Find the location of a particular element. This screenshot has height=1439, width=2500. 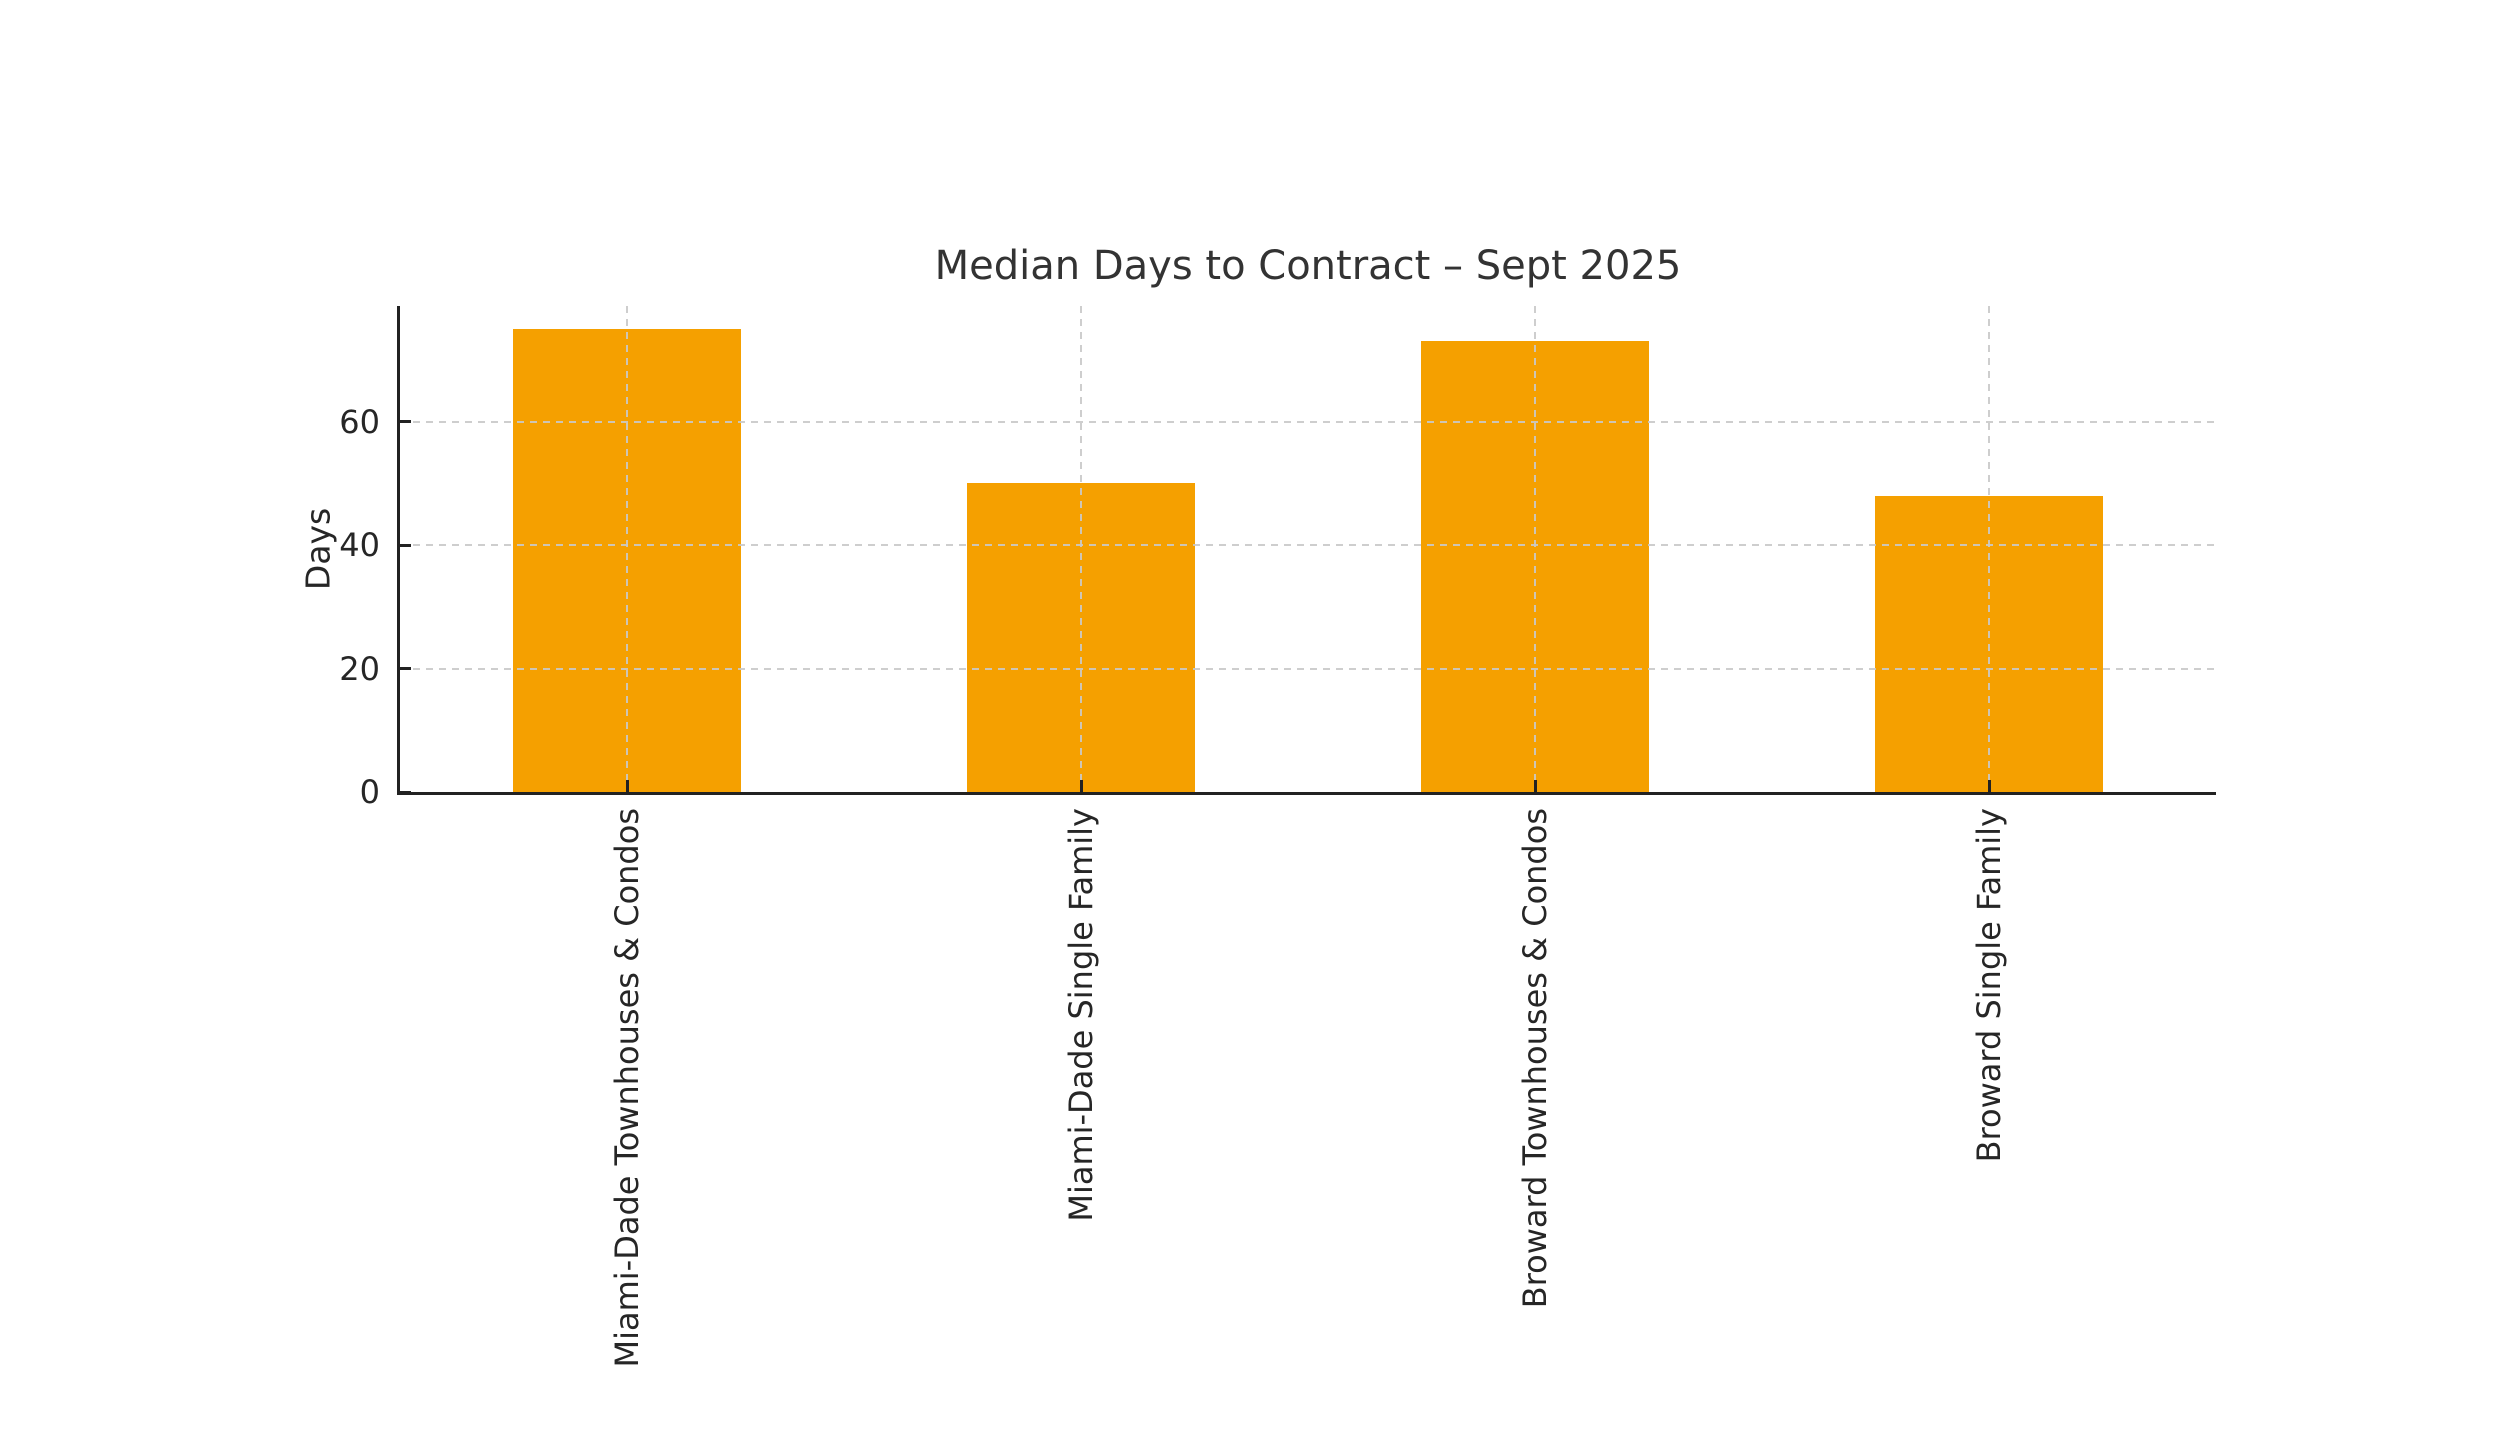

x-tick-label: Broward Townhouses & Condos is located at coordinates (1535, 1058).